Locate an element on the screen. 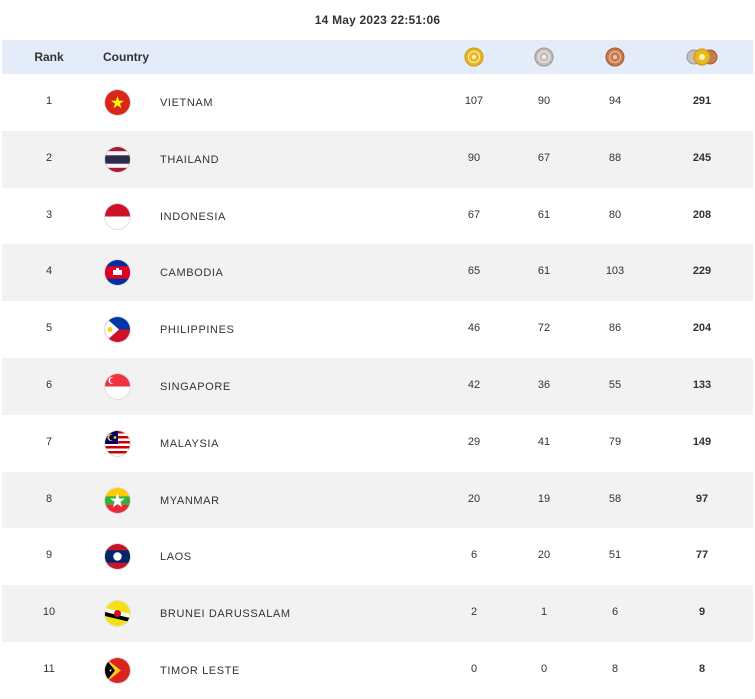 This screenshot has height=699, width=755. gold-medal-icon is located at coordinates (474, 57).